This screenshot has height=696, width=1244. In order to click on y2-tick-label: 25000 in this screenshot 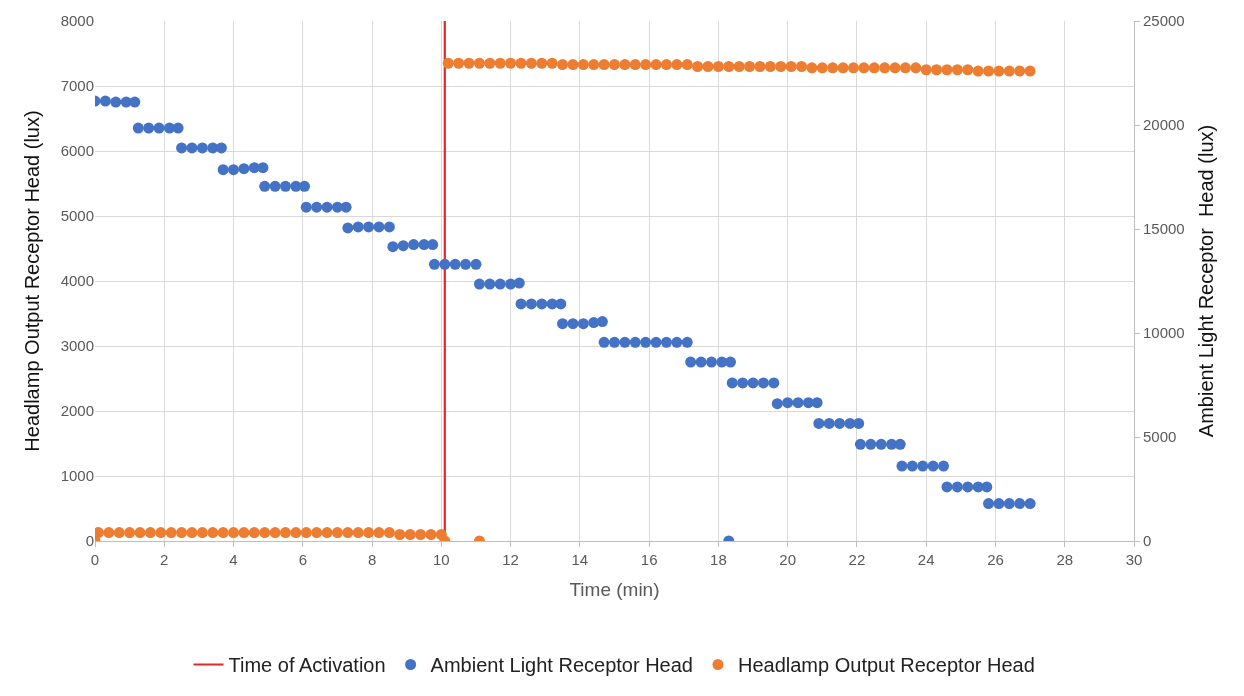, I will do `click(1164, 21)`.